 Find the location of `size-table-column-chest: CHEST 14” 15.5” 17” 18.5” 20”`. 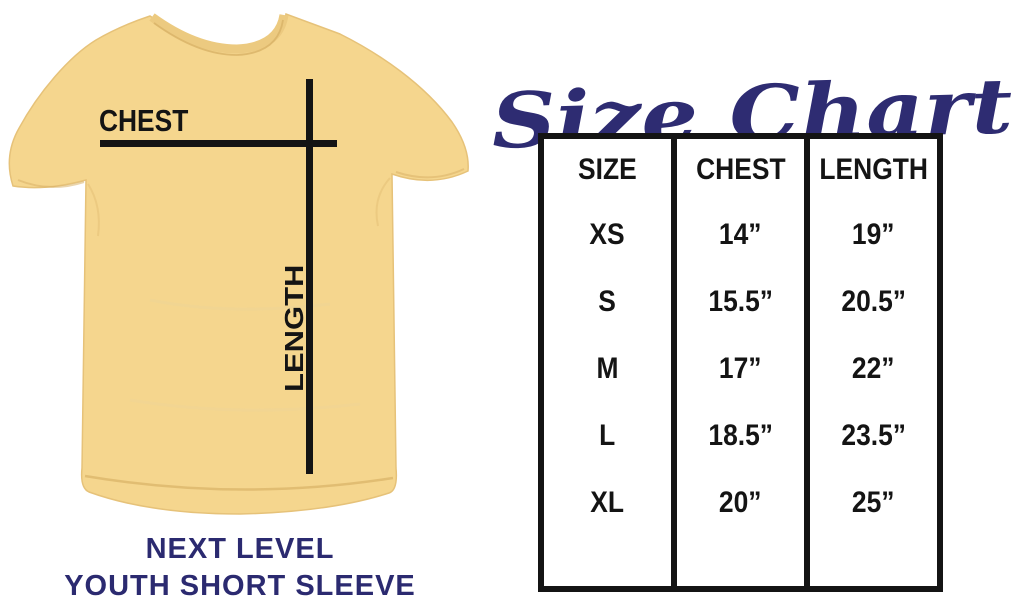

size-table-column-chest: CHEST 14” 15.5” 17” 18.5” 20” is located at coordinates (737, 362).